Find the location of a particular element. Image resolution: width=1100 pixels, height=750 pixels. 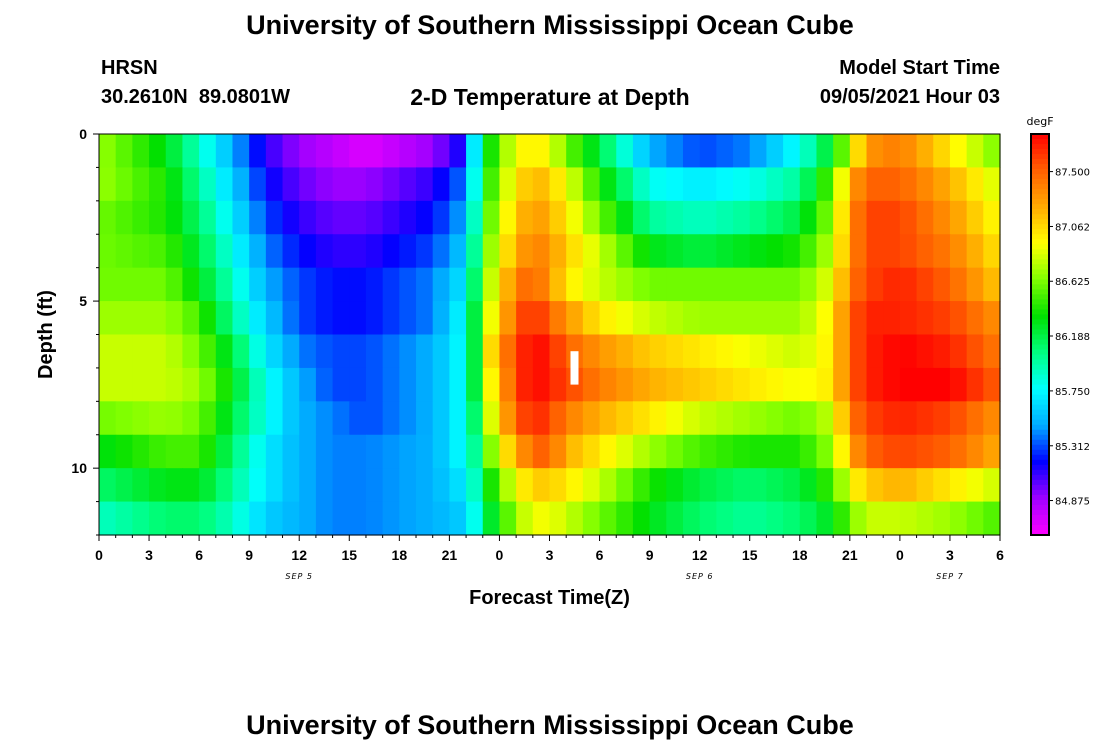

x-date-label: SEP 6 is located at coordinates (700, 576).